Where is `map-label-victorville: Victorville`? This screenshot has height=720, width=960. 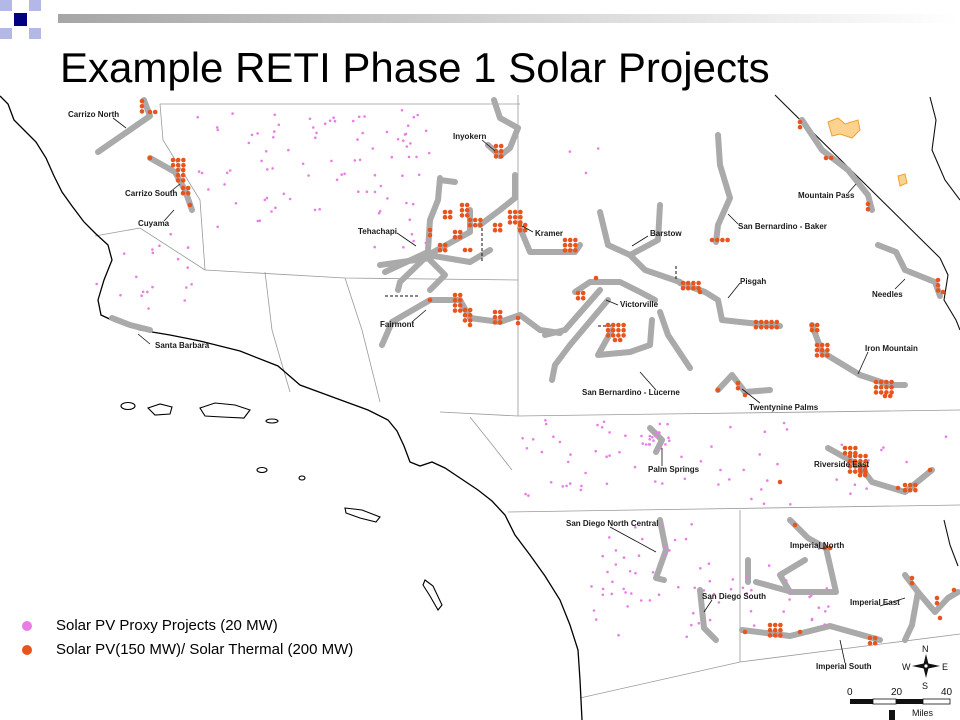
map-label-victorville: Victorville is located at coordinates (639, 304).